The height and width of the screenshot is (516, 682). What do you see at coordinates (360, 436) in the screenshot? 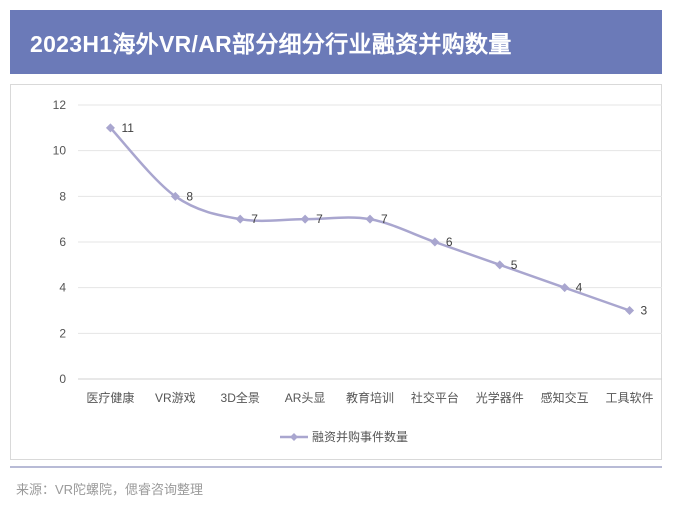
I see `legend-label: 融资并购事件数量` at bounding box center [360, 436].